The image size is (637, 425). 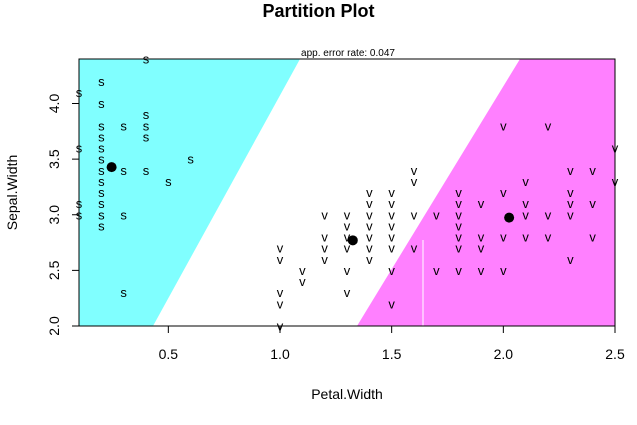 What do you see at coordinates (347, 394) in the screenshot?
I see `x-axis-label: Petal.Width` at bounding box center [347, 394].